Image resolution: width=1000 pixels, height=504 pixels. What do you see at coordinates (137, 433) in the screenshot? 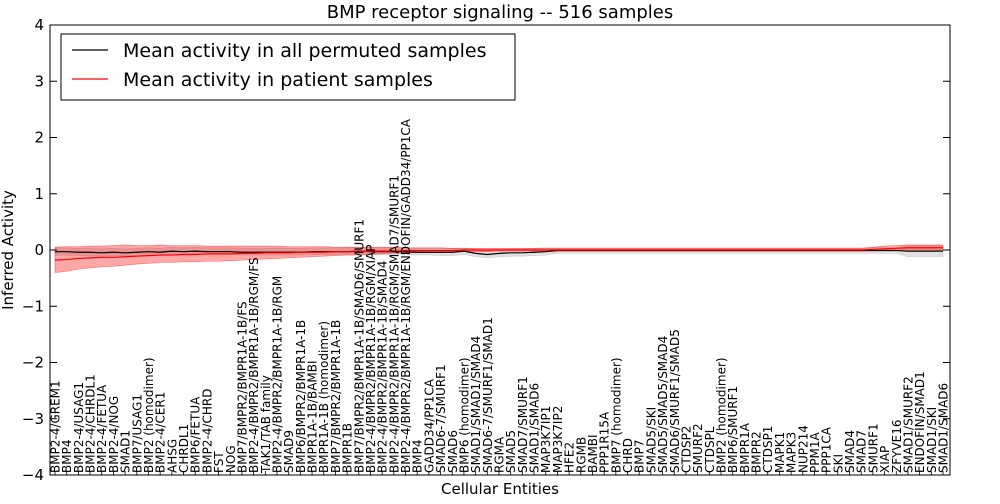
I see `x-tick-label: BMP7/USAG1` at bounding box center [137, 433].